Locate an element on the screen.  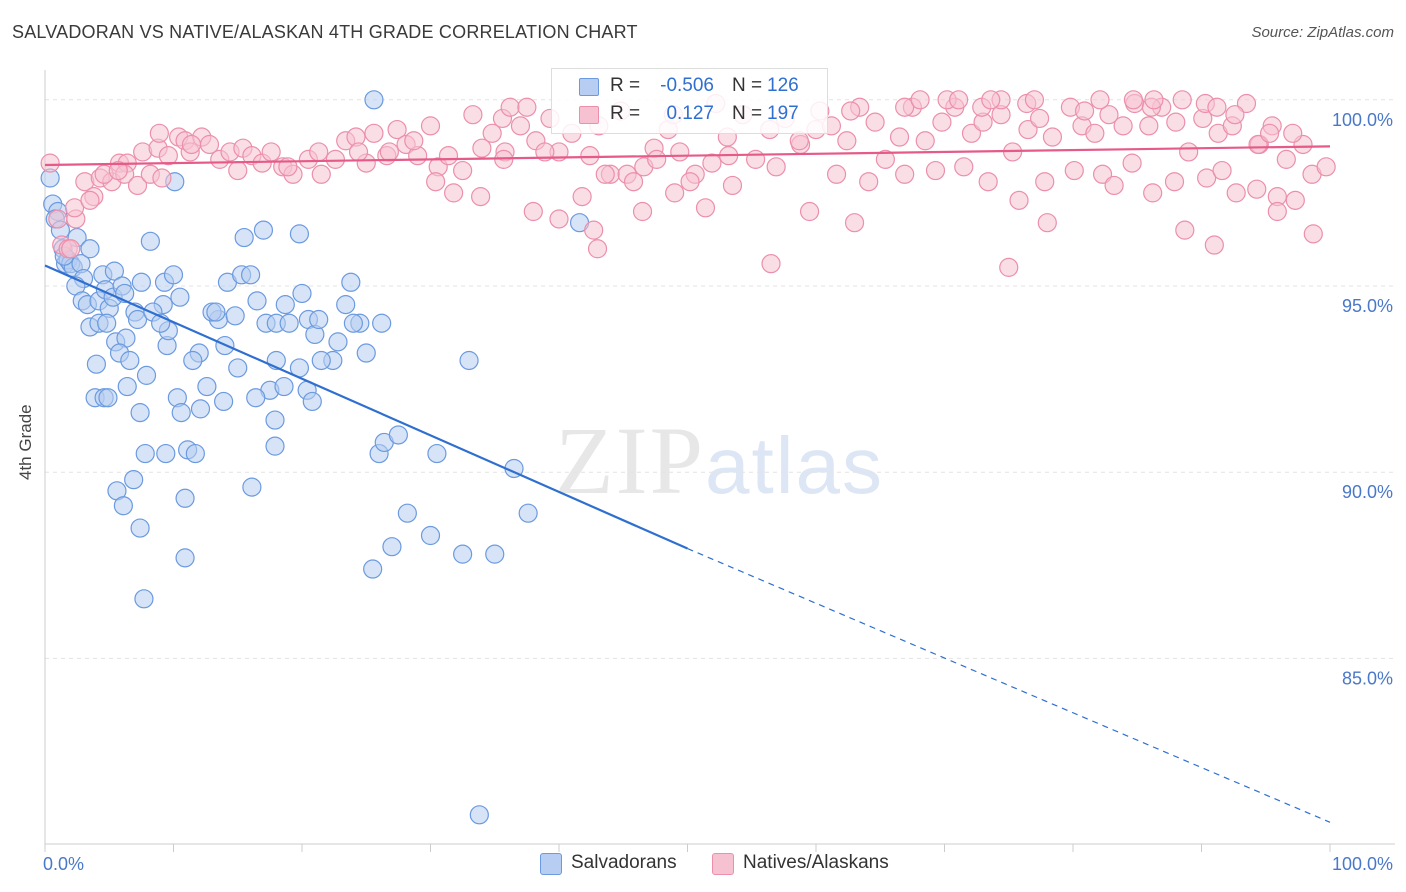
legend-row-natives: R = 0.127 N = 197 is located at coordinates (689, 114).